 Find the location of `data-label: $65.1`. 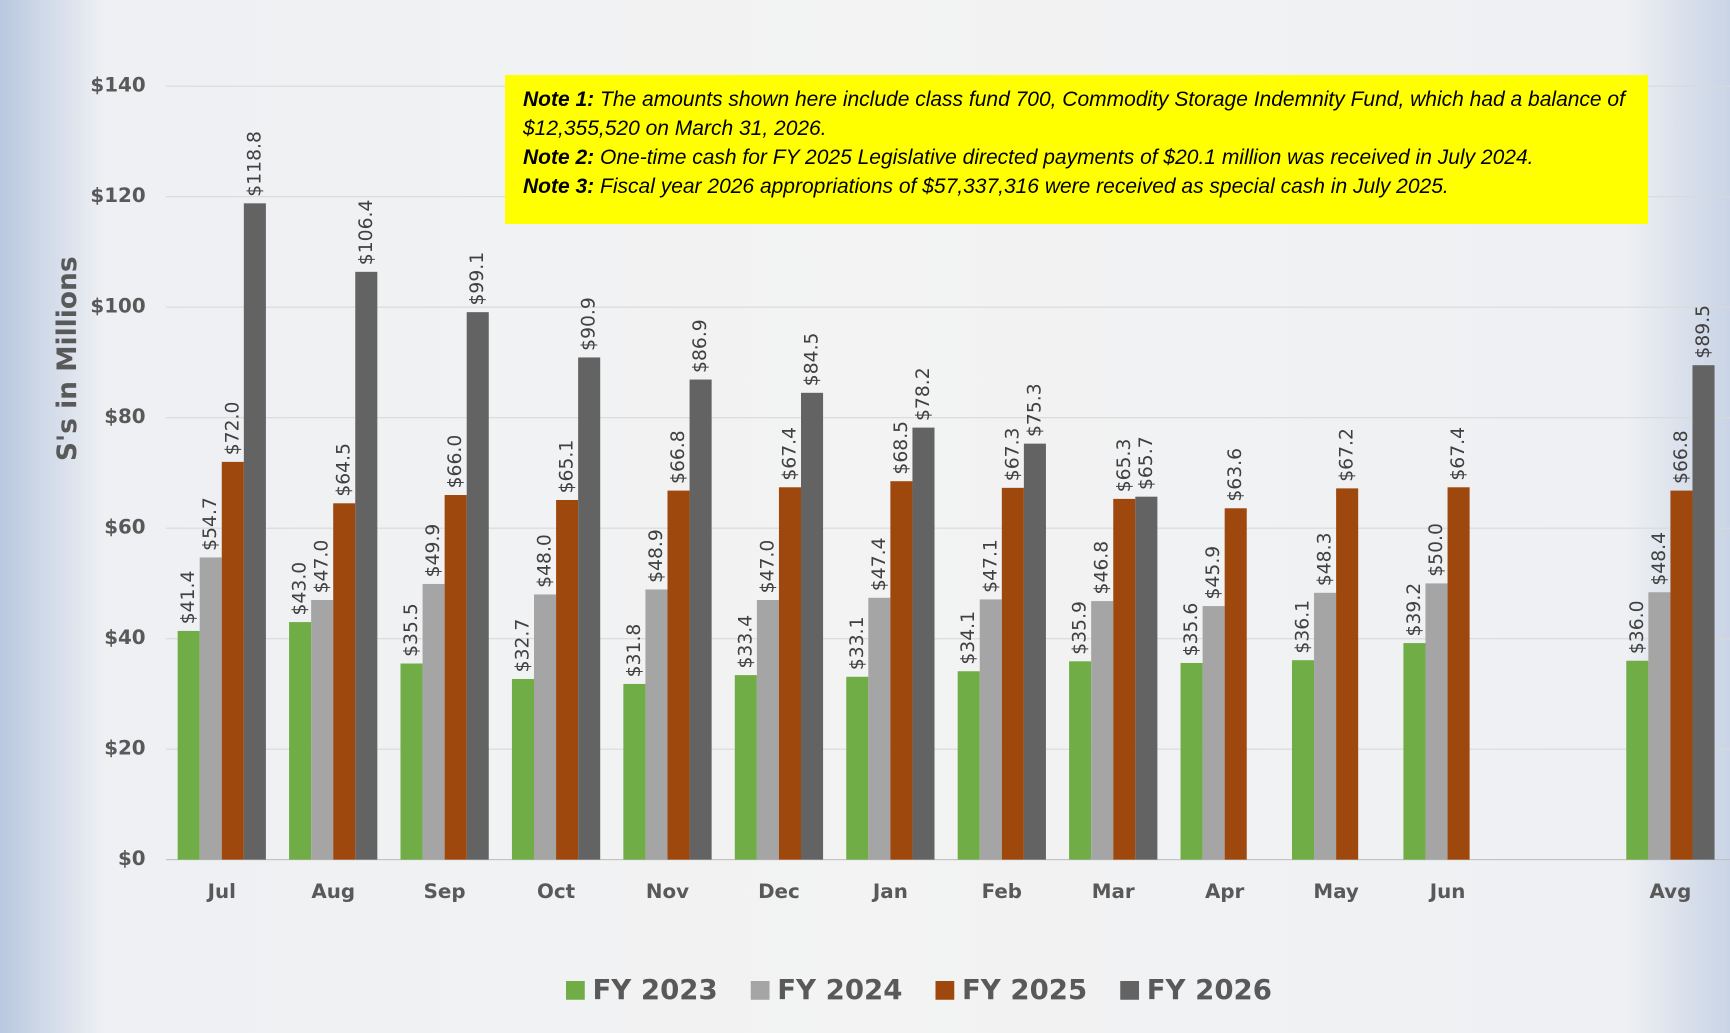

data-label: $65.1 is located at coordinates (567, 467).